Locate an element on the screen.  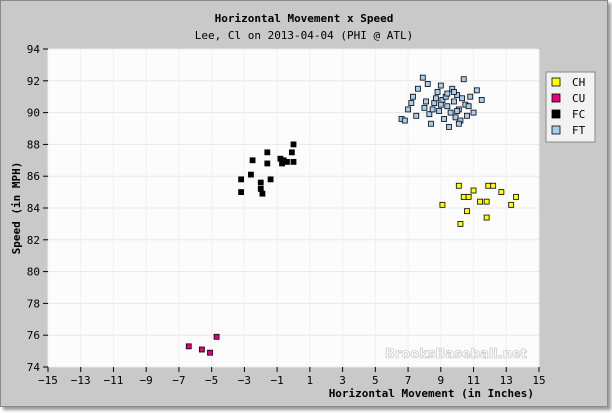
x-axis-ticks: −15 −13 −11 −9 −7 −5 −3 −1 1 3 5 7 9 11 13 15 is located at coordinates (292, 377).